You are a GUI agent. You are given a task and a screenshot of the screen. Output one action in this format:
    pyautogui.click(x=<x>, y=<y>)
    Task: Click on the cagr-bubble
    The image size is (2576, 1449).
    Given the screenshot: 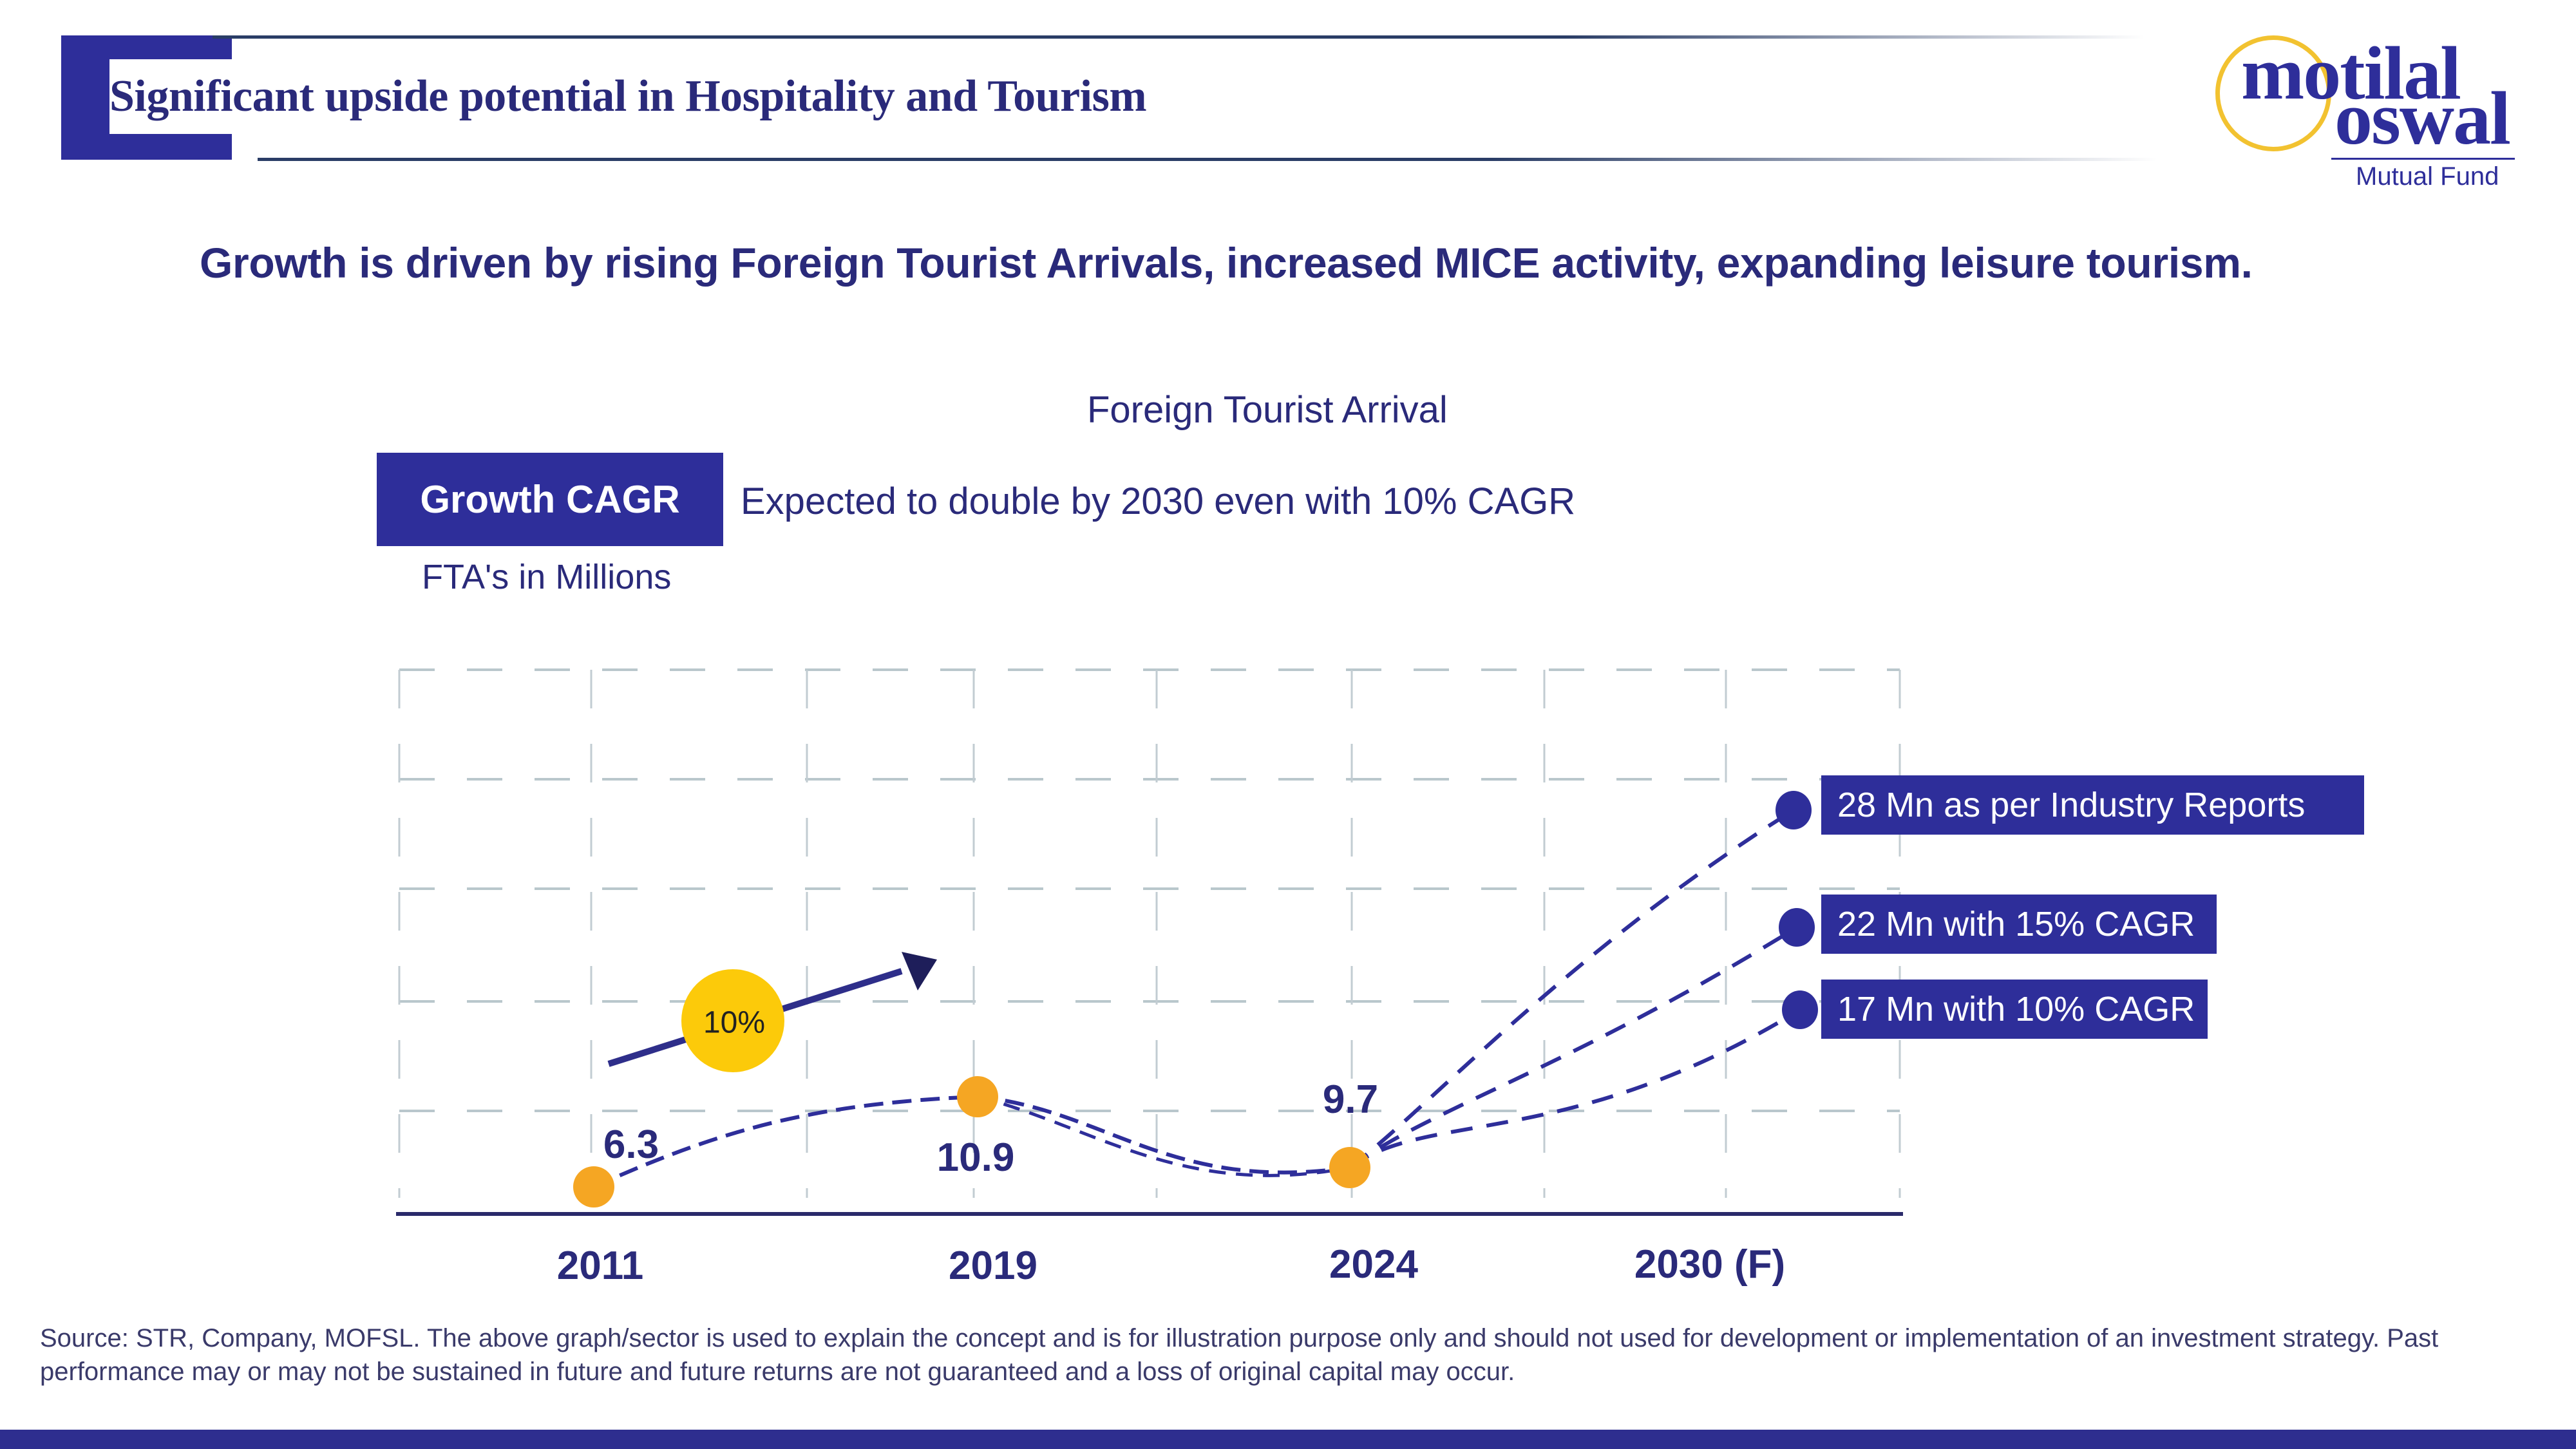 What is the action you would take?
    pyautogui.click(x=732, y=1020)
    